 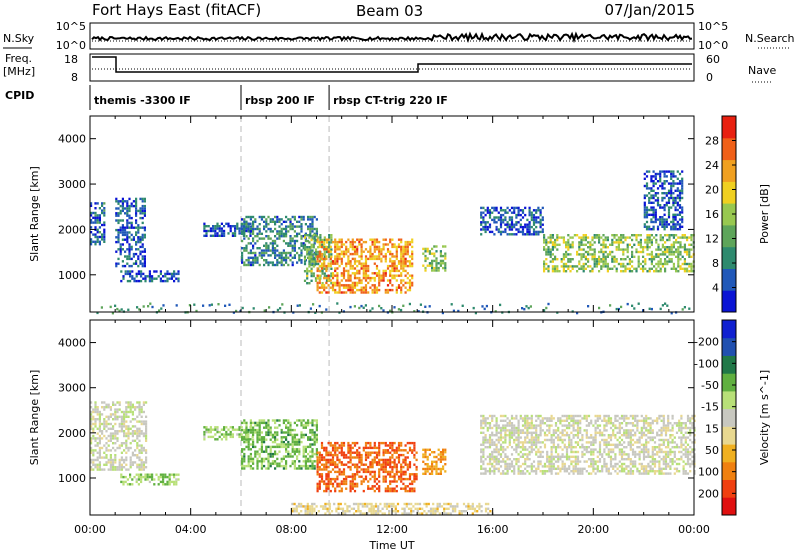 What do you see at coordinates (710, 407) in the screenshot?
I see `colorbar-tick-label: -15` at bounding box center [710, 407].